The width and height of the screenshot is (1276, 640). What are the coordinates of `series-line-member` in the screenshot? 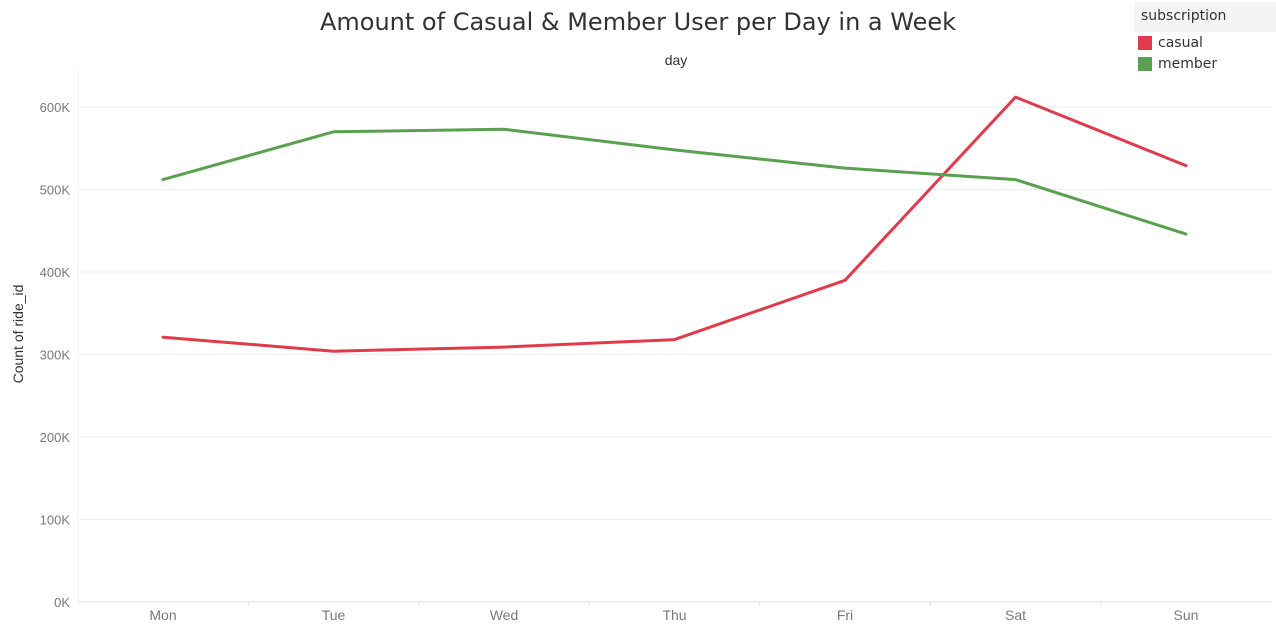 It's located at (674, 181).